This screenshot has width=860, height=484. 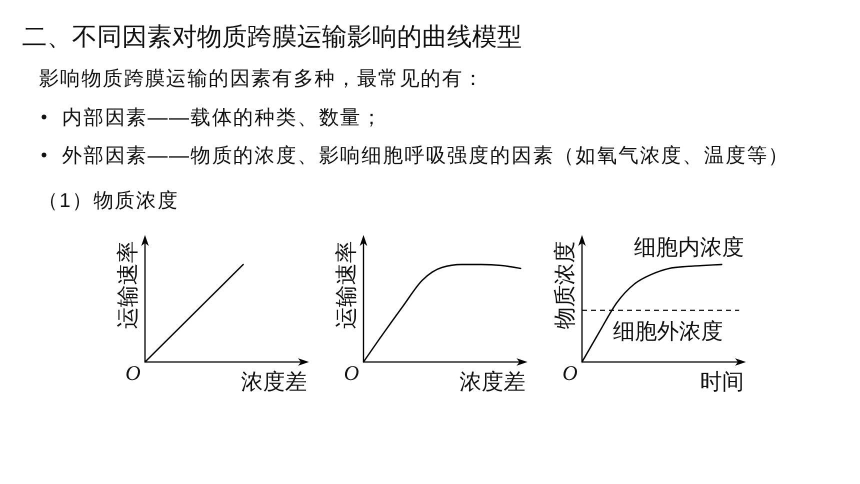 I want to click on text: 二、不同因素对物质跨膜运输影响的曲线模型, so click(x=272, y=37).